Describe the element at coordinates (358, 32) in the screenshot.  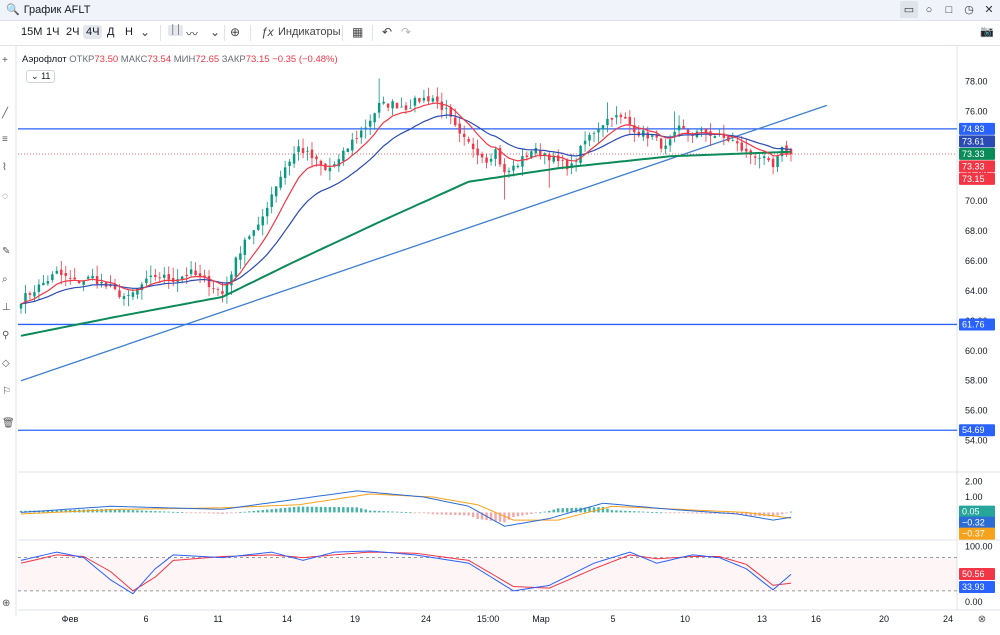
I see `layout-icon: ▦` at that location.